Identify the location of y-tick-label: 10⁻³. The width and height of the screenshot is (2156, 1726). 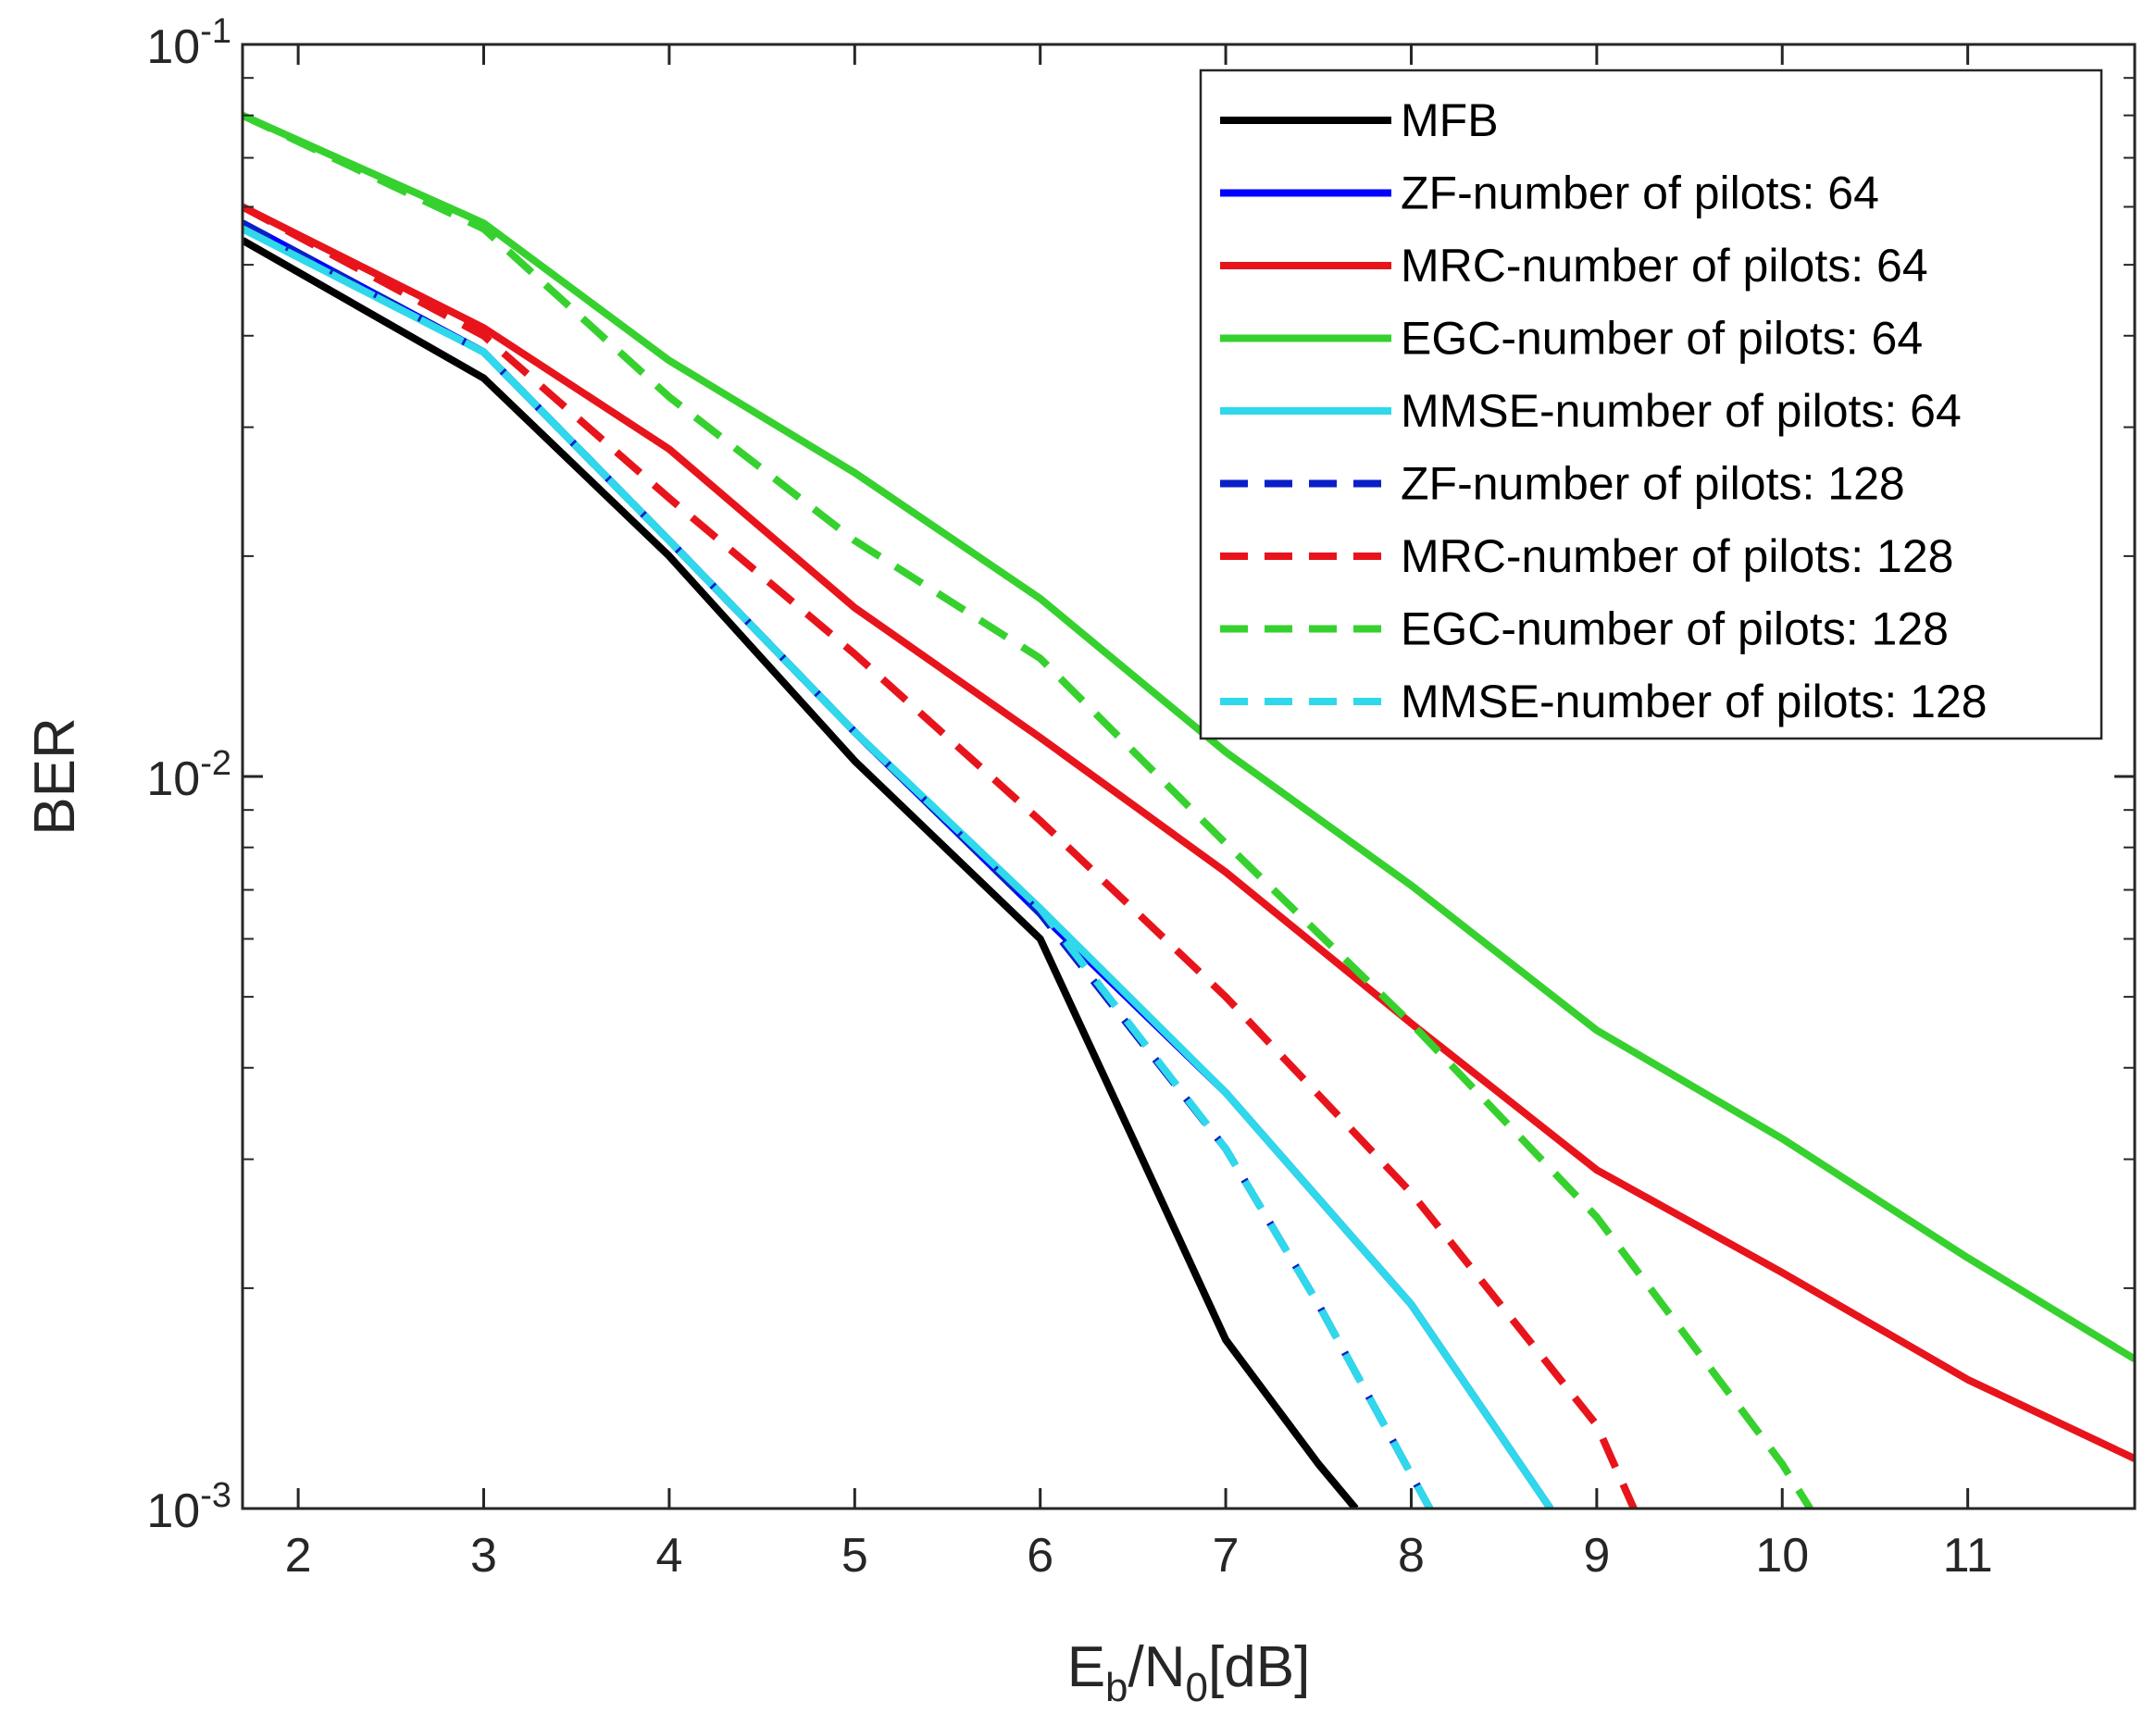
(188, 1507).